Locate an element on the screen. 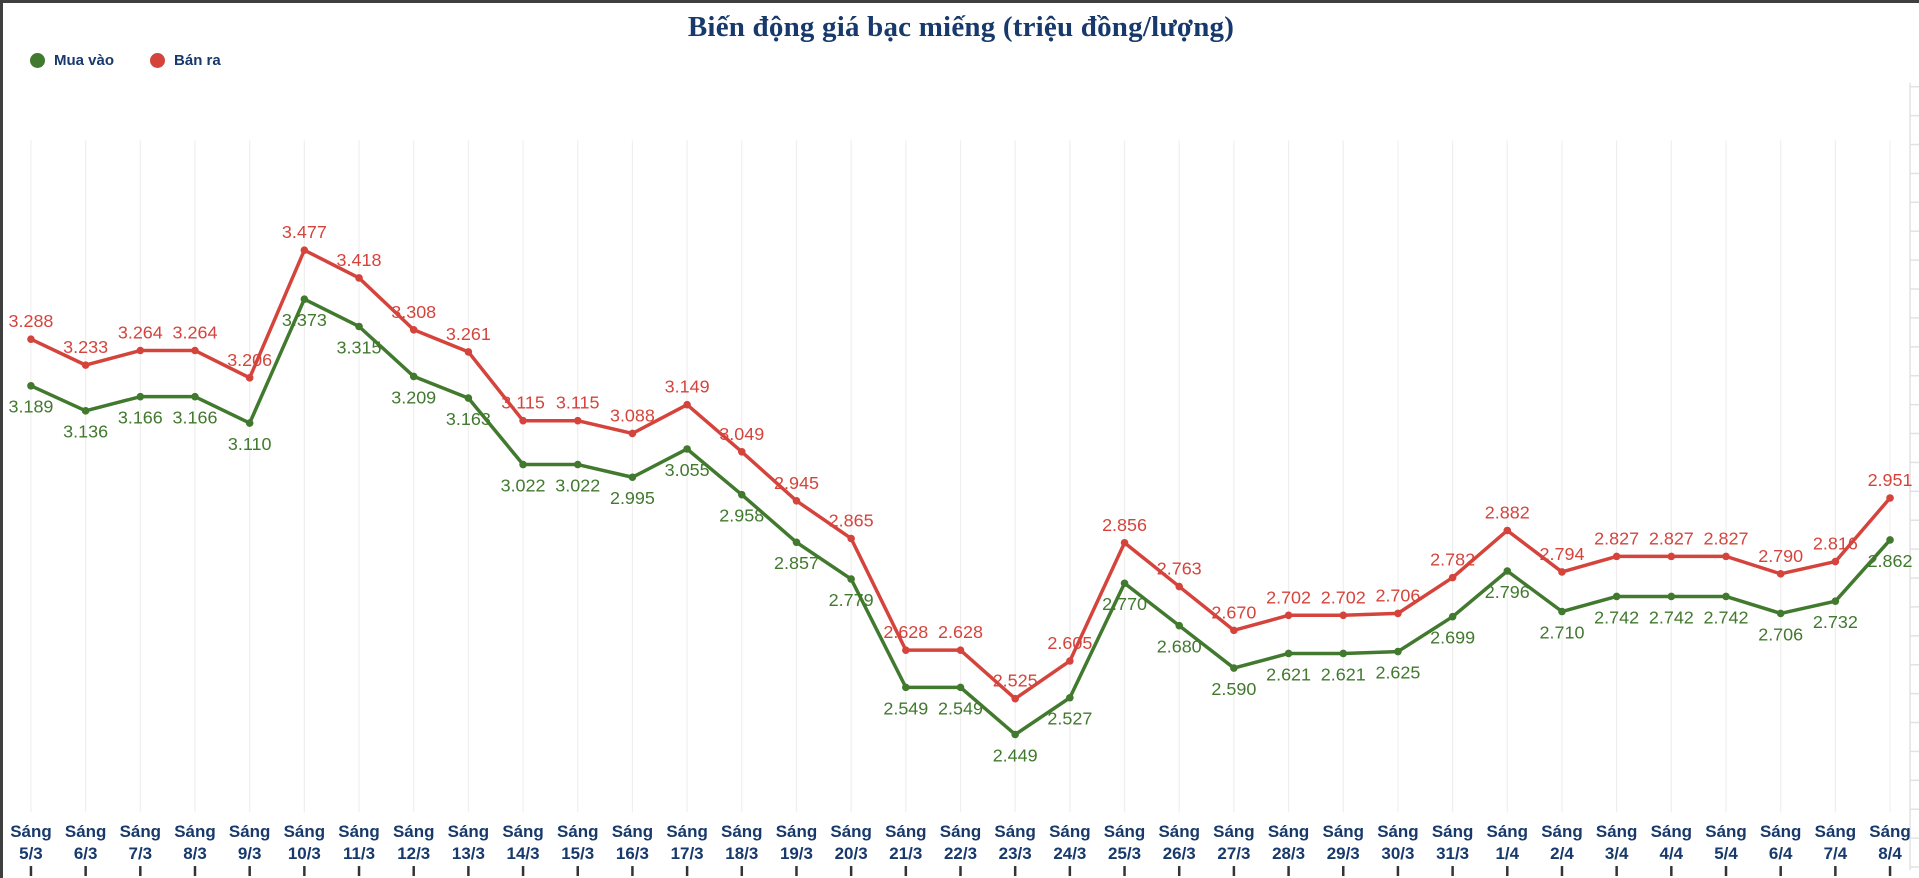 Image resolution: width=1919 pixels, height=878 pixels. x-axis-label-date: 10/3 is located at coordinates (304, 853).